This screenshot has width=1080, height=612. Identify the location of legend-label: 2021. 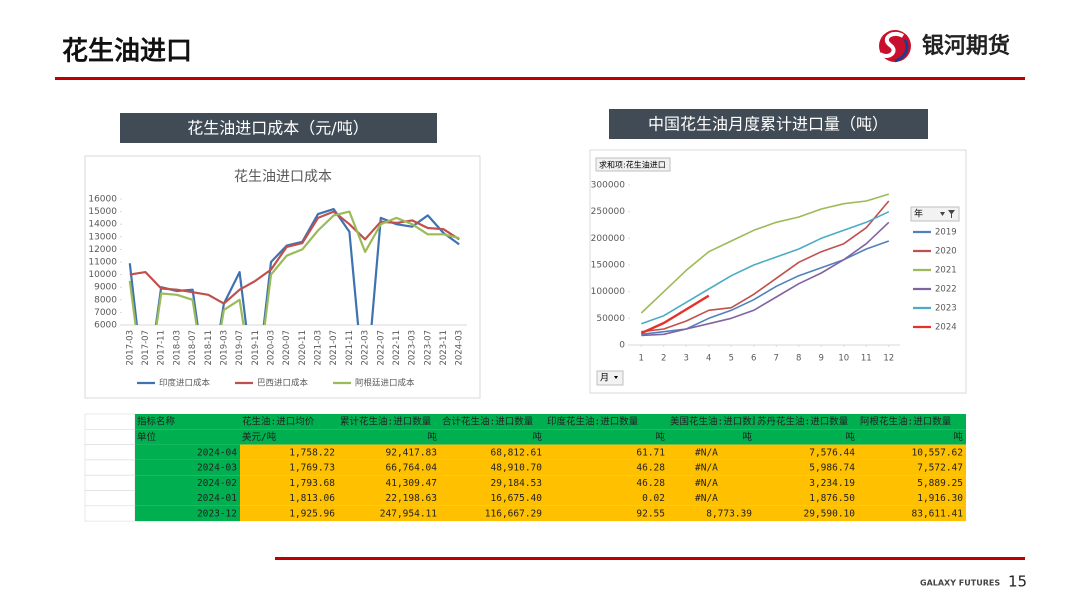
(946, 271).